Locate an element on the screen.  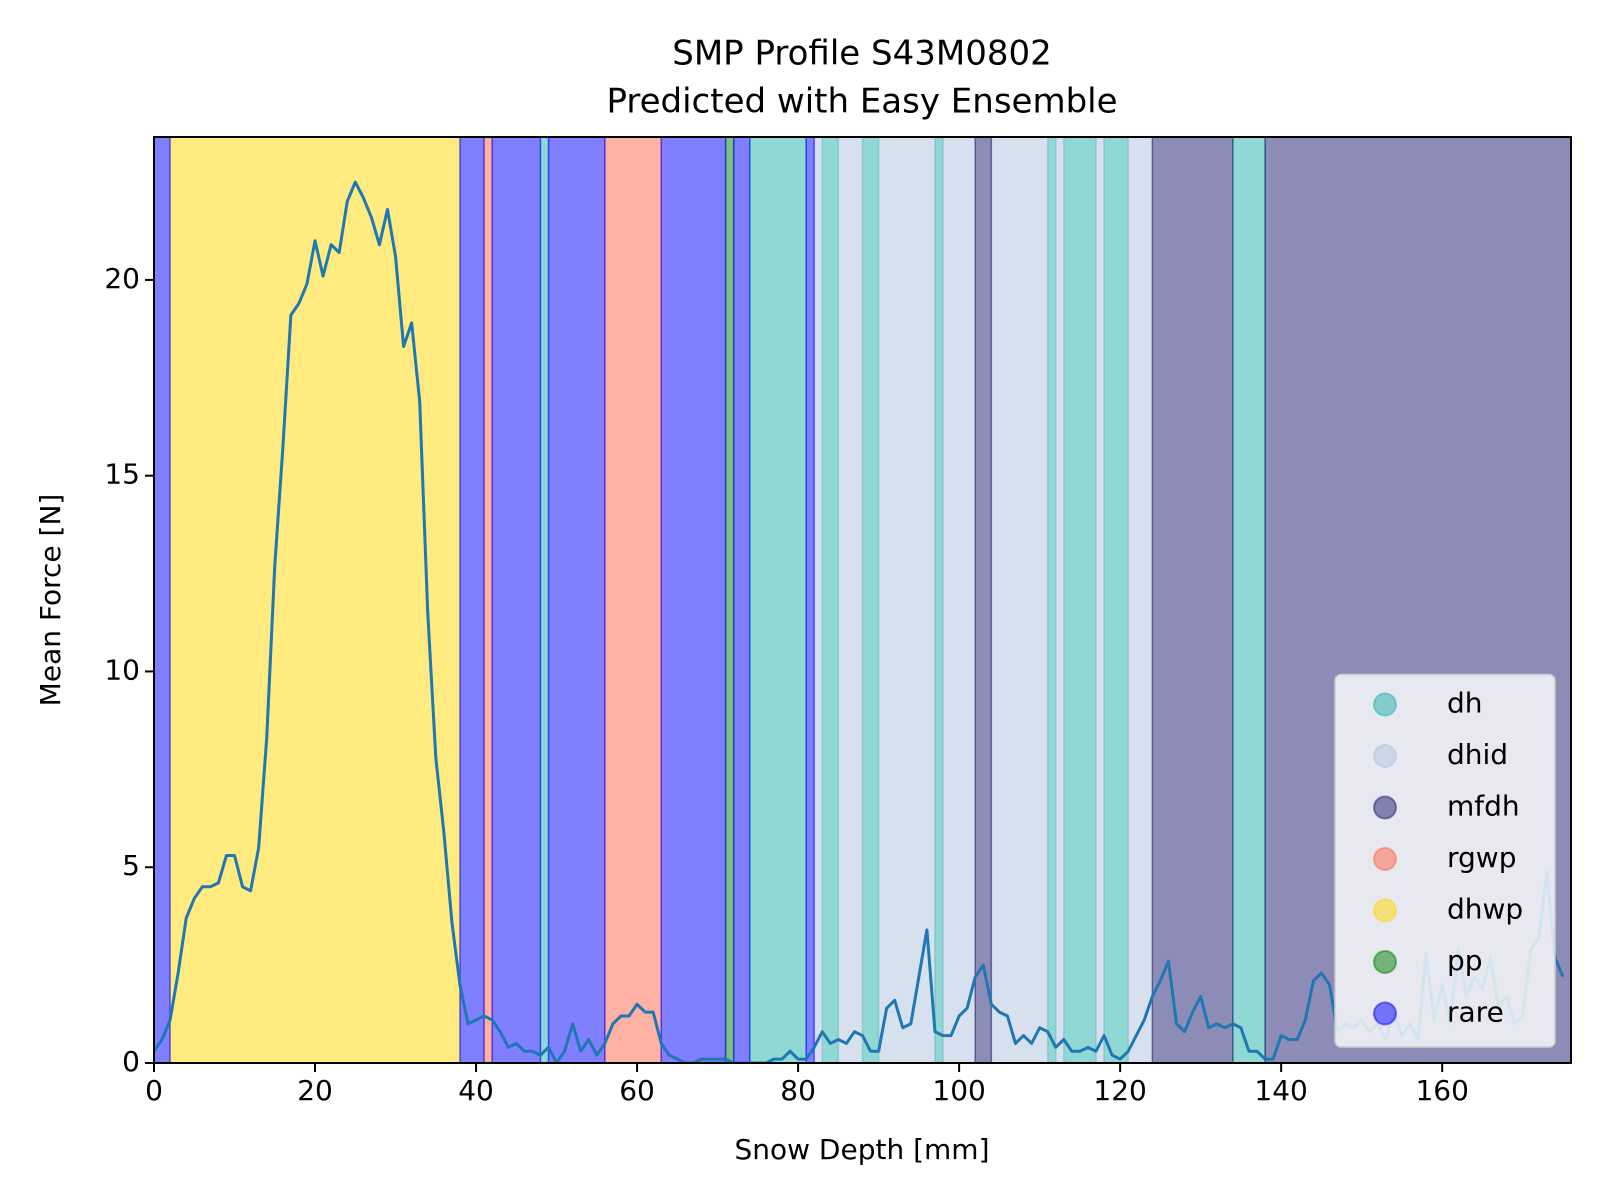
y-tick-label: 20 is located at coordinates (122, 278).